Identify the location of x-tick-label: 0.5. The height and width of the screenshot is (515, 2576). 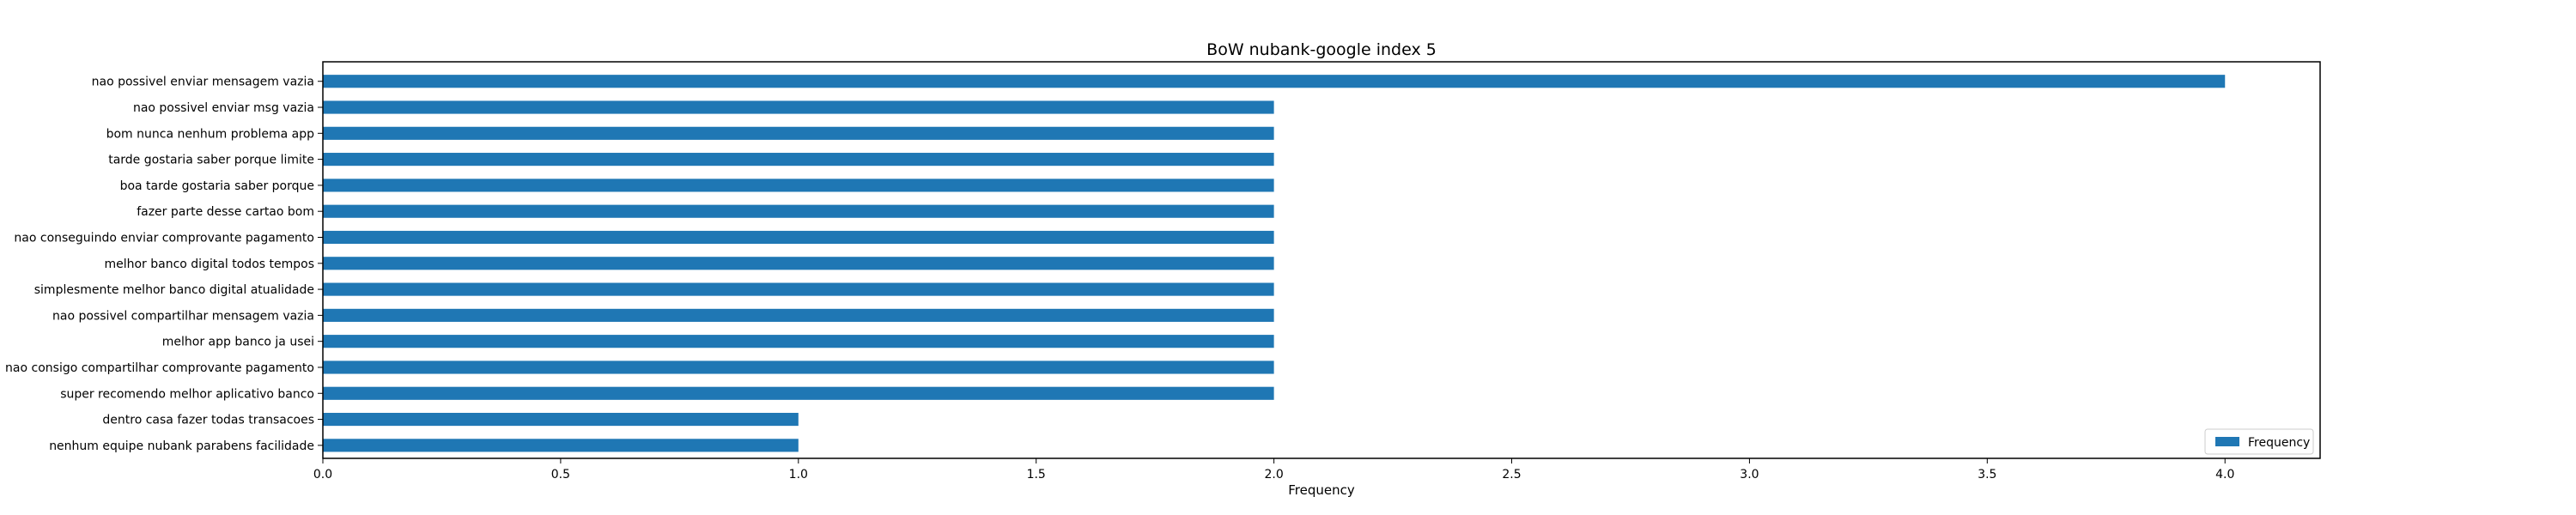
(561, 475).